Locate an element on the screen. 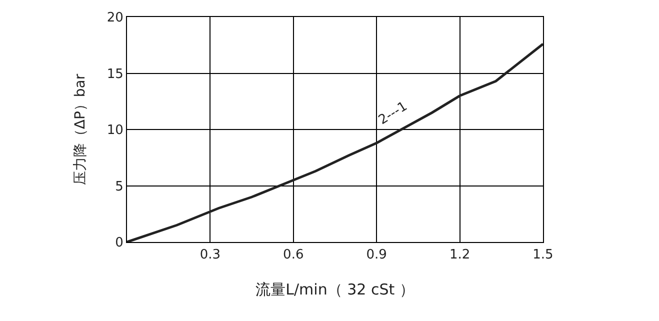 This screenshot has width=659, height=321. x-tick-label: 1.2 is located at coordinates (459, 255).